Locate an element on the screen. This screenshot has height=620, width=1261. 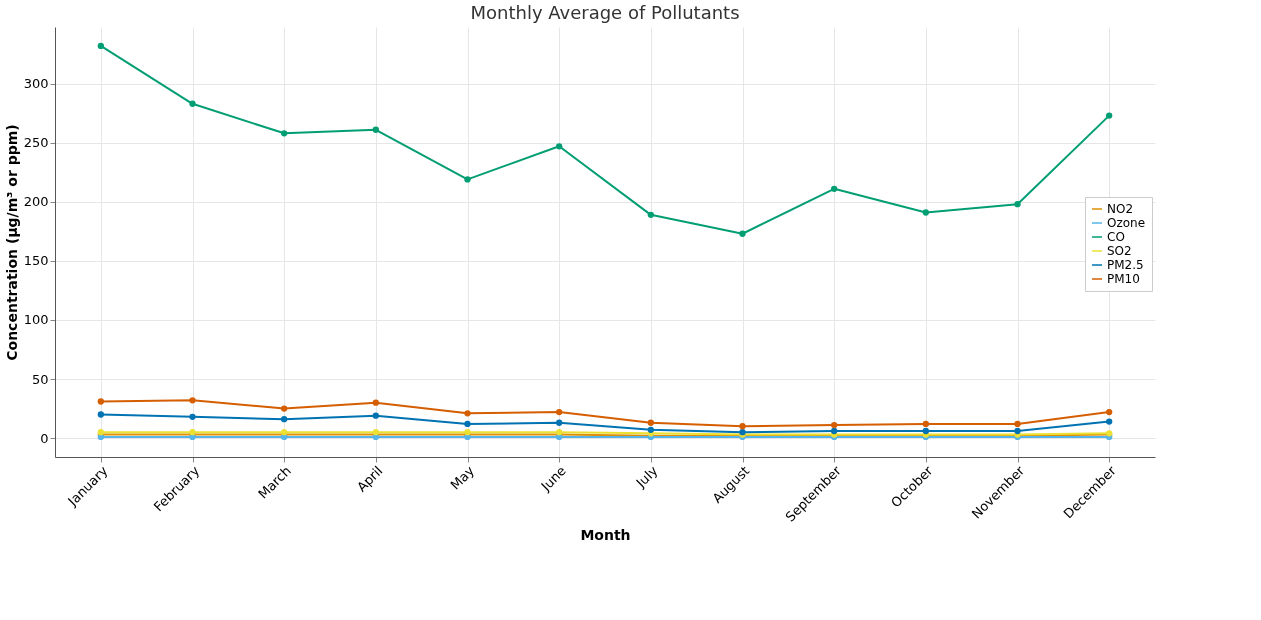
y-tick-label: 0 is located at coordinates (44, 438).